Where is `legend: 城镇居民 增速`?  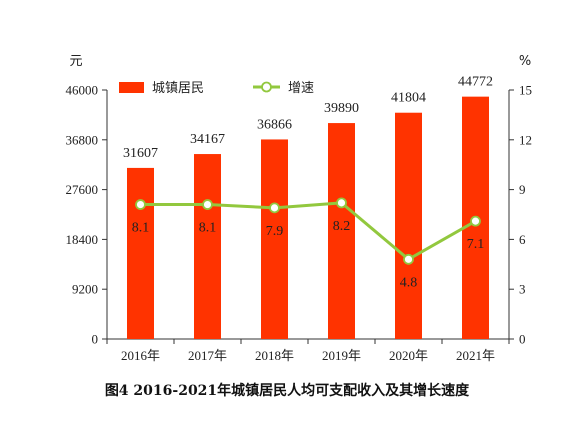 legend: 城镇居民 增速 is located at coordinates (216, 88).